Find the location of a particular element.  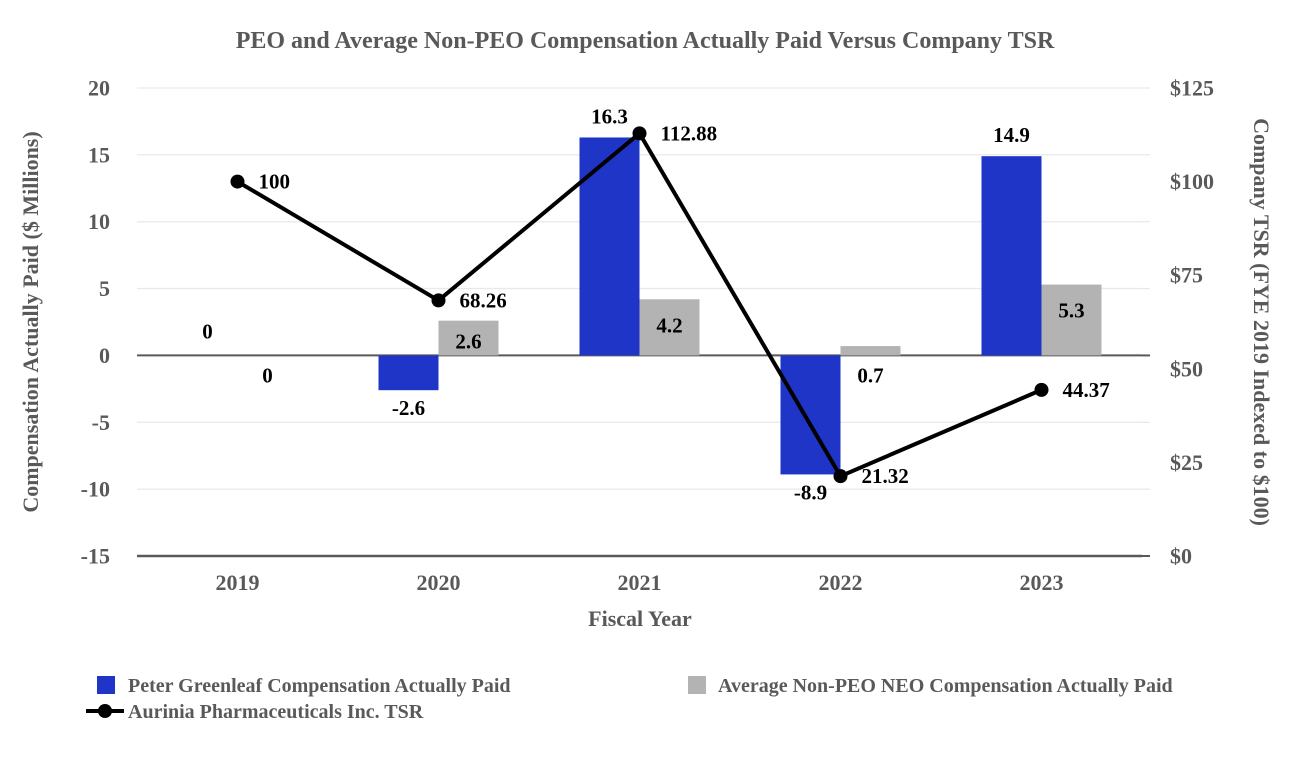

left-axis-title: Compensation Actually Paid ($ Millions) is located at coordinates (30, 321).